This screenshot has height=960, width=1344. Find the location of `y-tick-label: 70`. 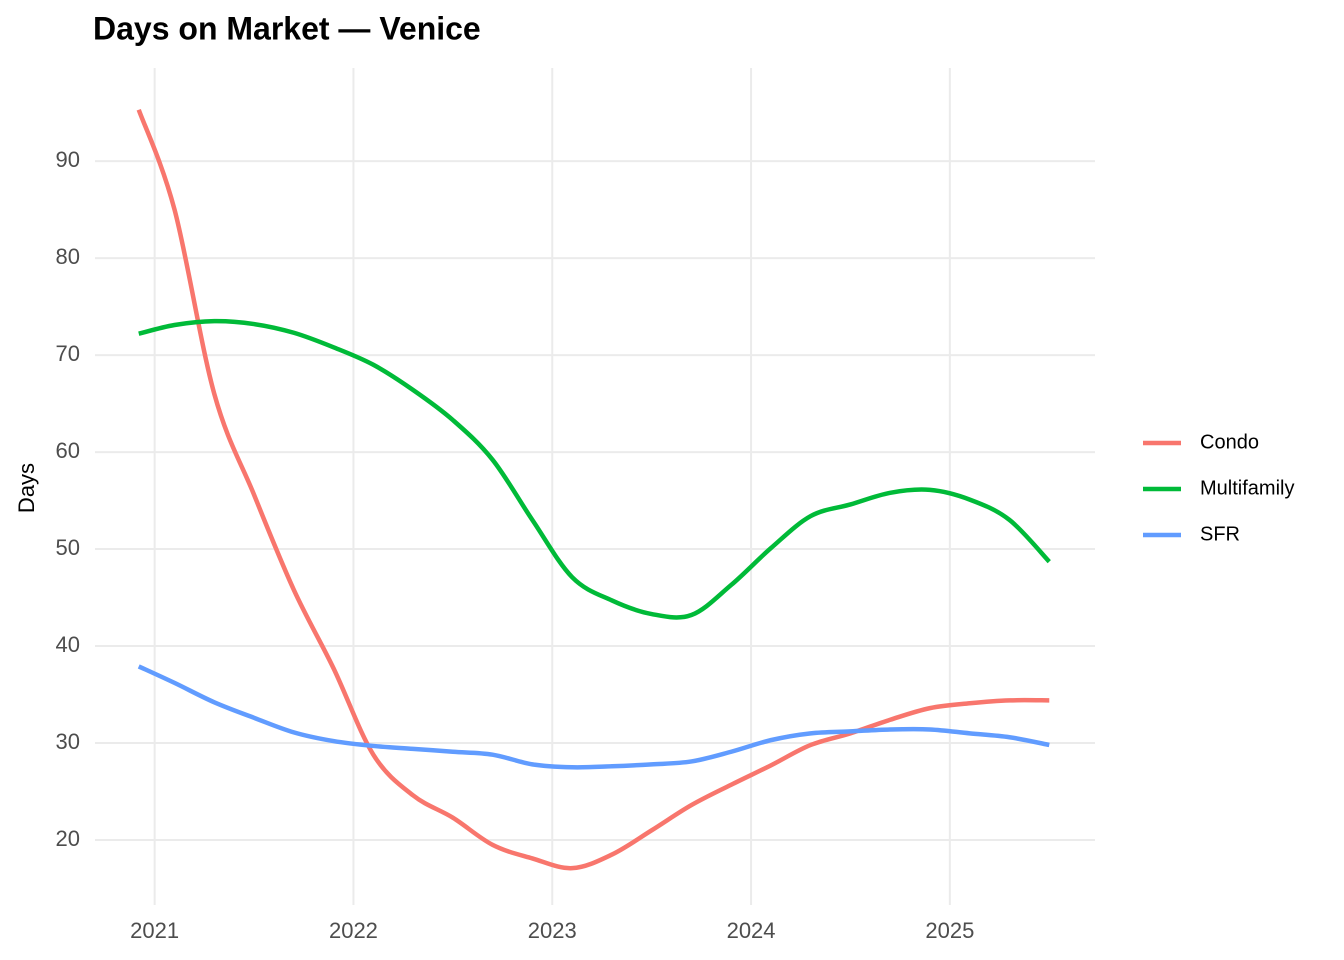

y-tick-label: 70 is located at coordinates (68, 353).